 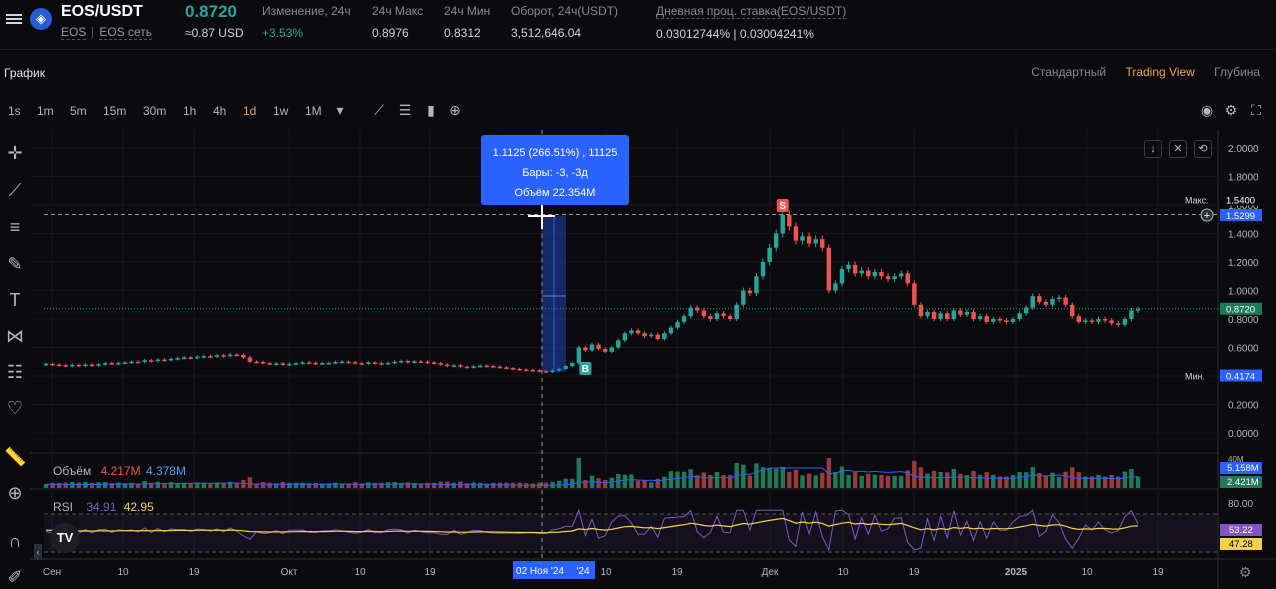 What do you see at coordinates (1153, 149) in the screenshot?
I see `download-icon: ↓` at bounding box center [1153, 149].